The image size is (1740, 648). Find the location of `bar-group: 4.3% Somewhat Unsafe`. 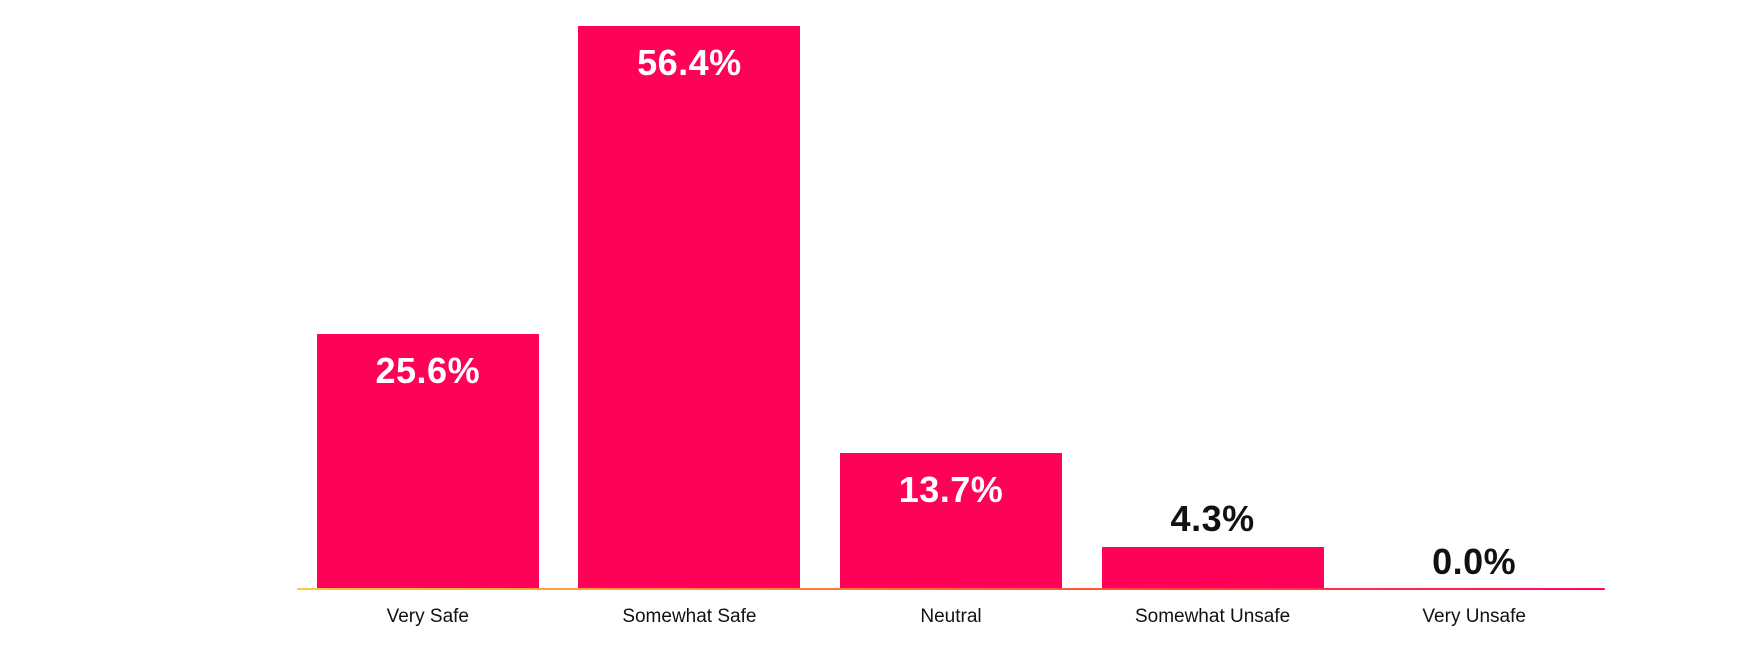

bar-group: 4.3% Somewhat Unsafe is located at coordinates (1213, 313).